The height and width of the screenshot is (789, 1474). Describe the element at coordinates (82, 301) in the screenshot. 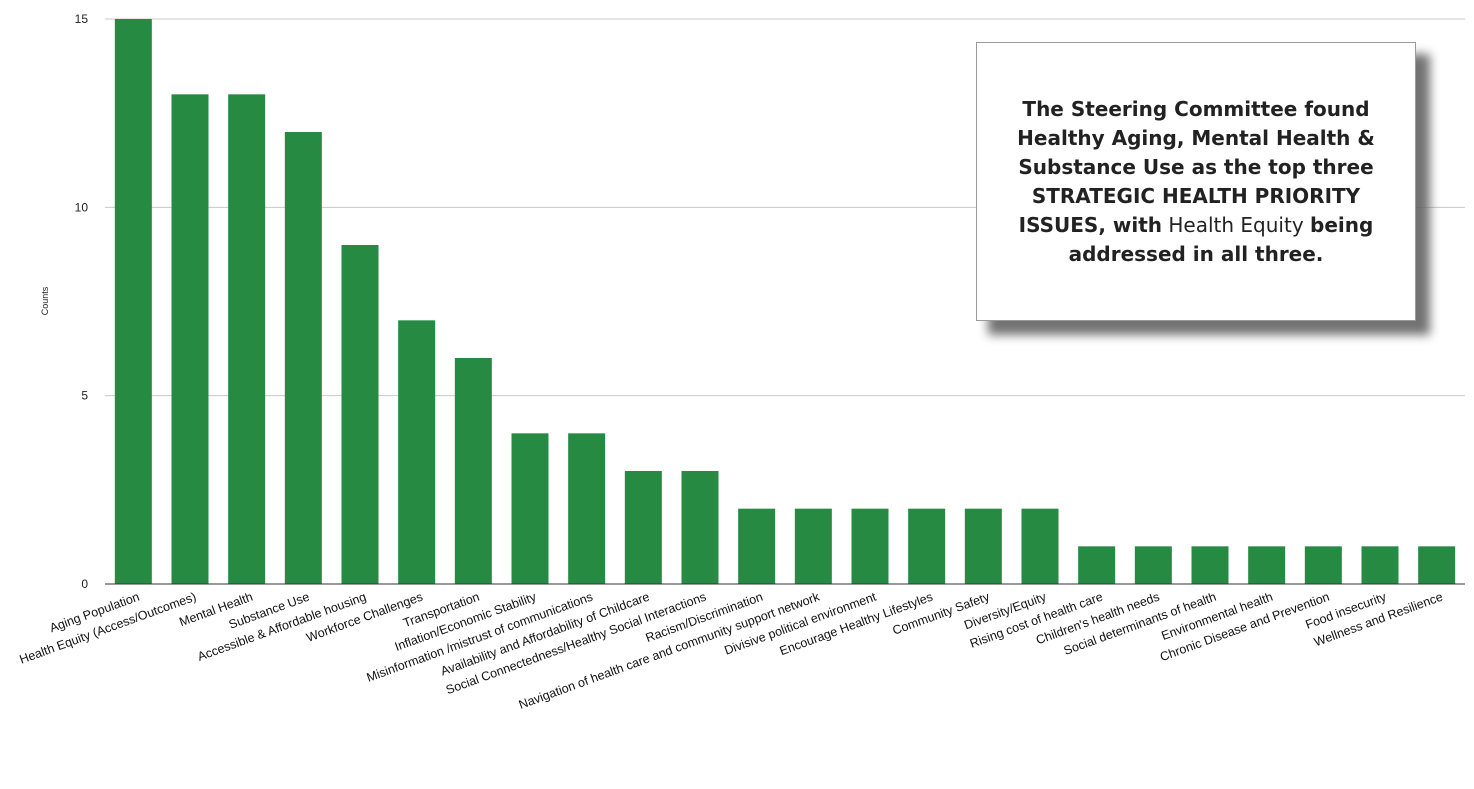

I see `y-axis-ticks: 0 5 10 15` at that location.